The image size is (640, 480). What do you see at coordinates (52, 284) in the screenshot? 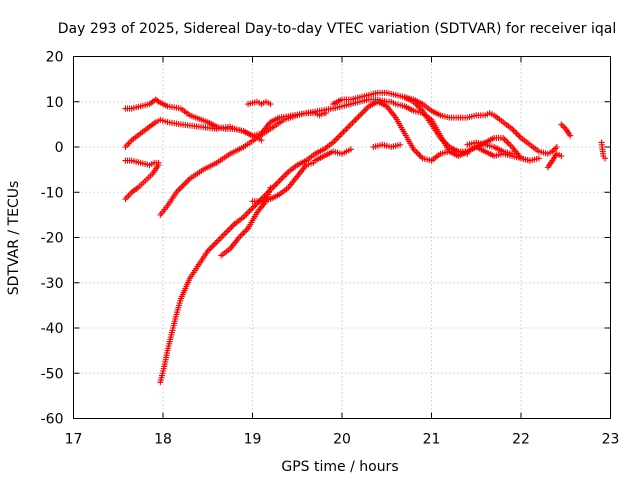
I see `y-tick-label: -30` at bounding box center [52, 284].